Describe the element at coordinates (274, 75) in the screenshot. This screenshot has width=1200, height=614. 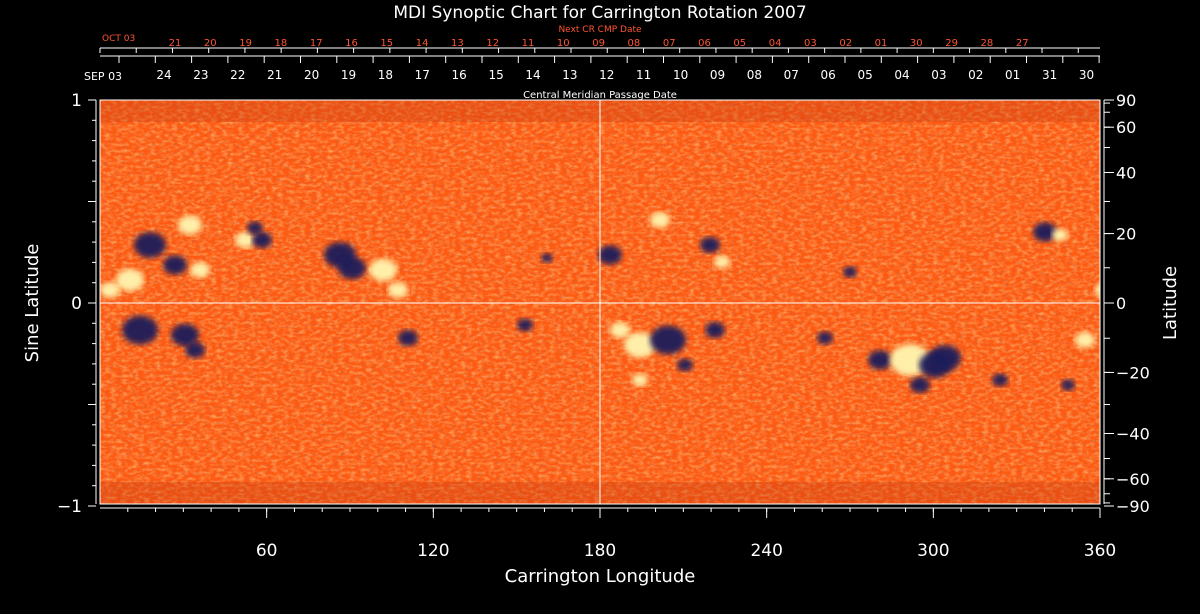
I see `cmp-date-label: 21` at that location.